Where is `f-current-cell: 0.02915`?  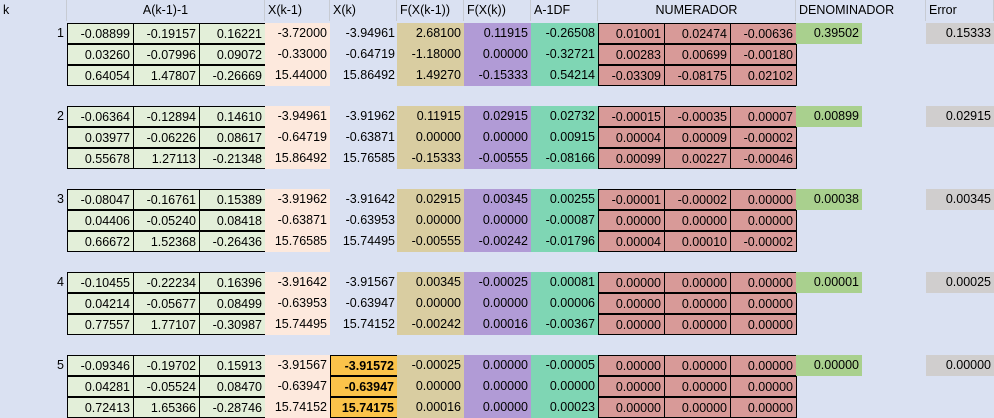
f-current-cell: 0.02915 is located at coordinates (497, 116).